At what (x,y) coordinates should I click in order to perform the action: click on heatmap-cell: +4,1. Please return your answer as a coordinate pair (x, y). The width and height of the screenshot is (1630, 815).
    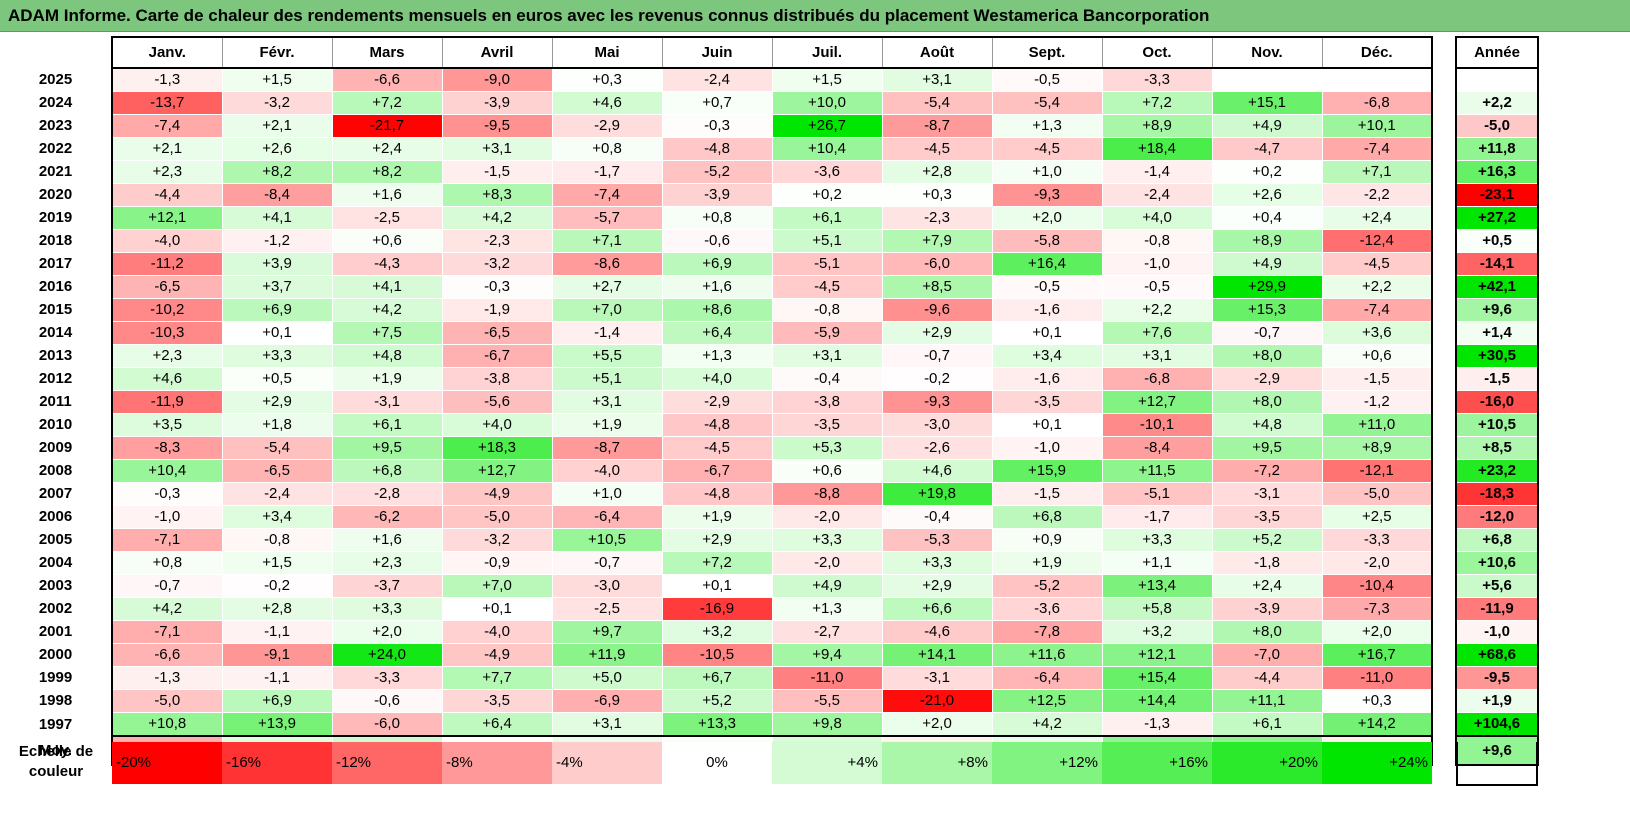
    Looking at the image, I should click on (277, 218).